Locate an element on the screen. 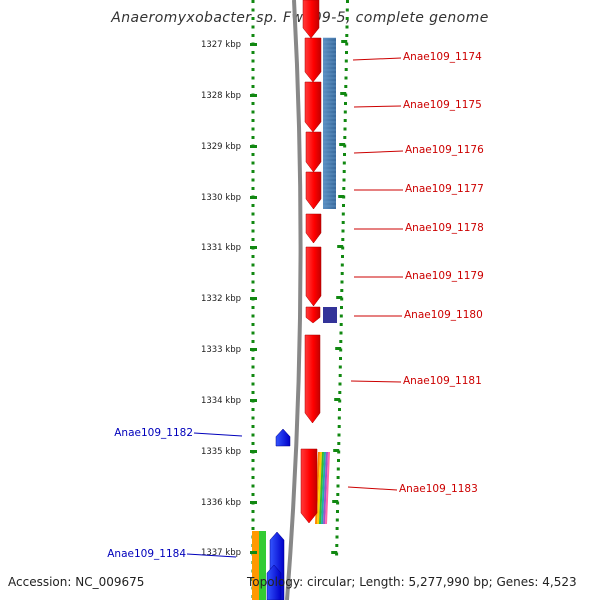 This screenshot has width=600, height=600. gene-label-anae109-1181: Anae109_1181 is located at coordinates (442, 381).